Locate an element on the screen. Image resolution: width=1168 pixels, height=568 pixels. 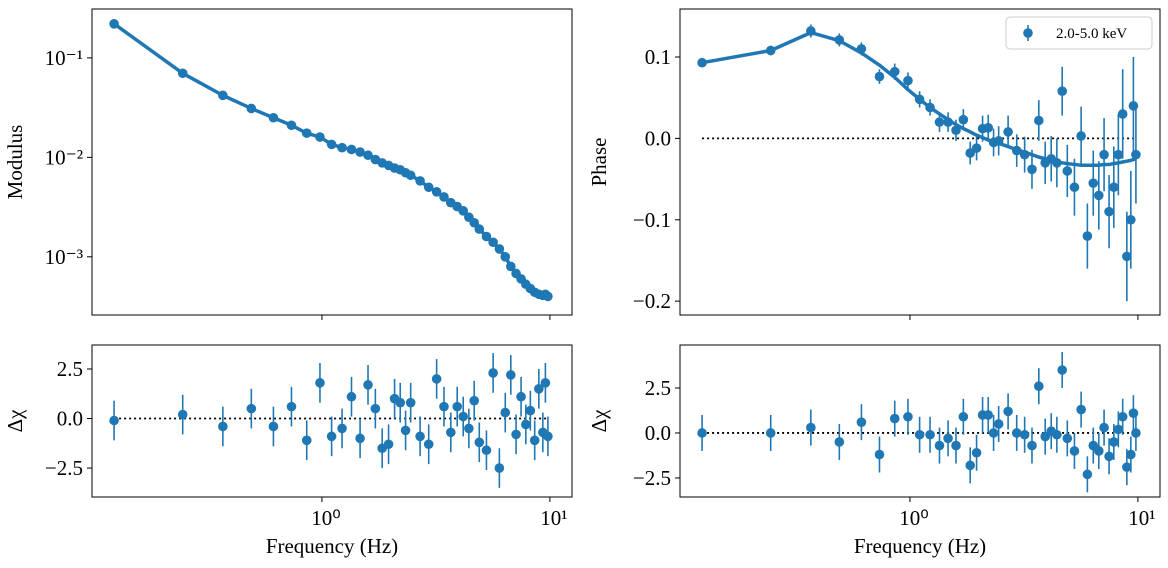
y-tick-label: −2.5 is located at coordinates (652, 478).